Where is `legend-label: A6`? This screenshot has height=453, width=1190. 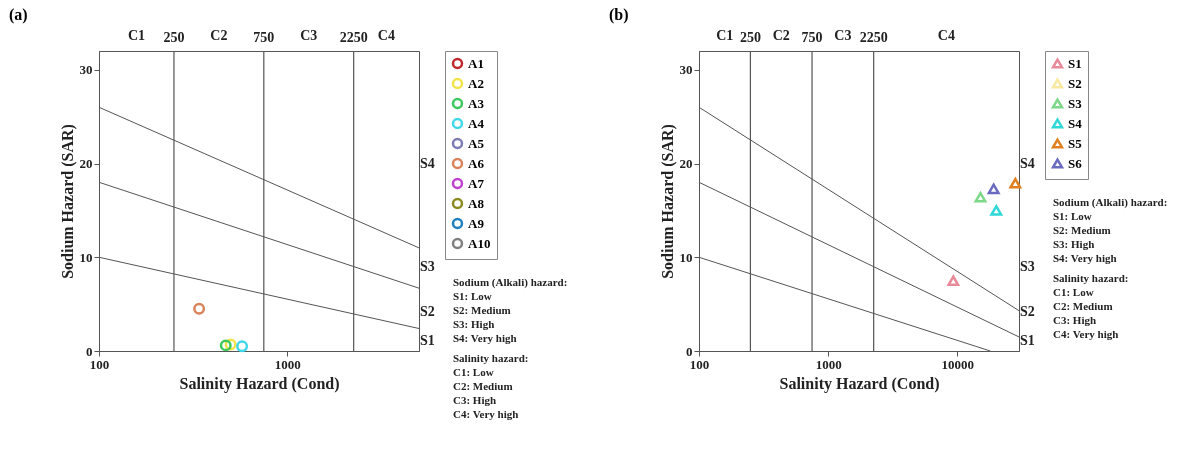 legend-label: A6 is located at coordinates (476, 163).